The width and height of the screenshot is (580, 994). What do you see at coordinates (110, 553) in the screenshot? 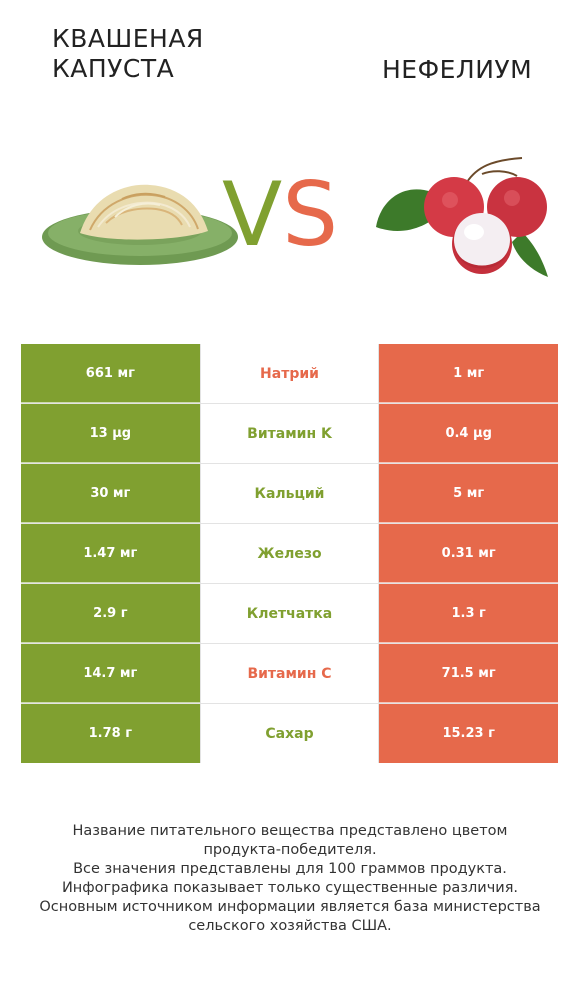
I see `left-value: 1.47 мг` at bounding box center [110, 553].